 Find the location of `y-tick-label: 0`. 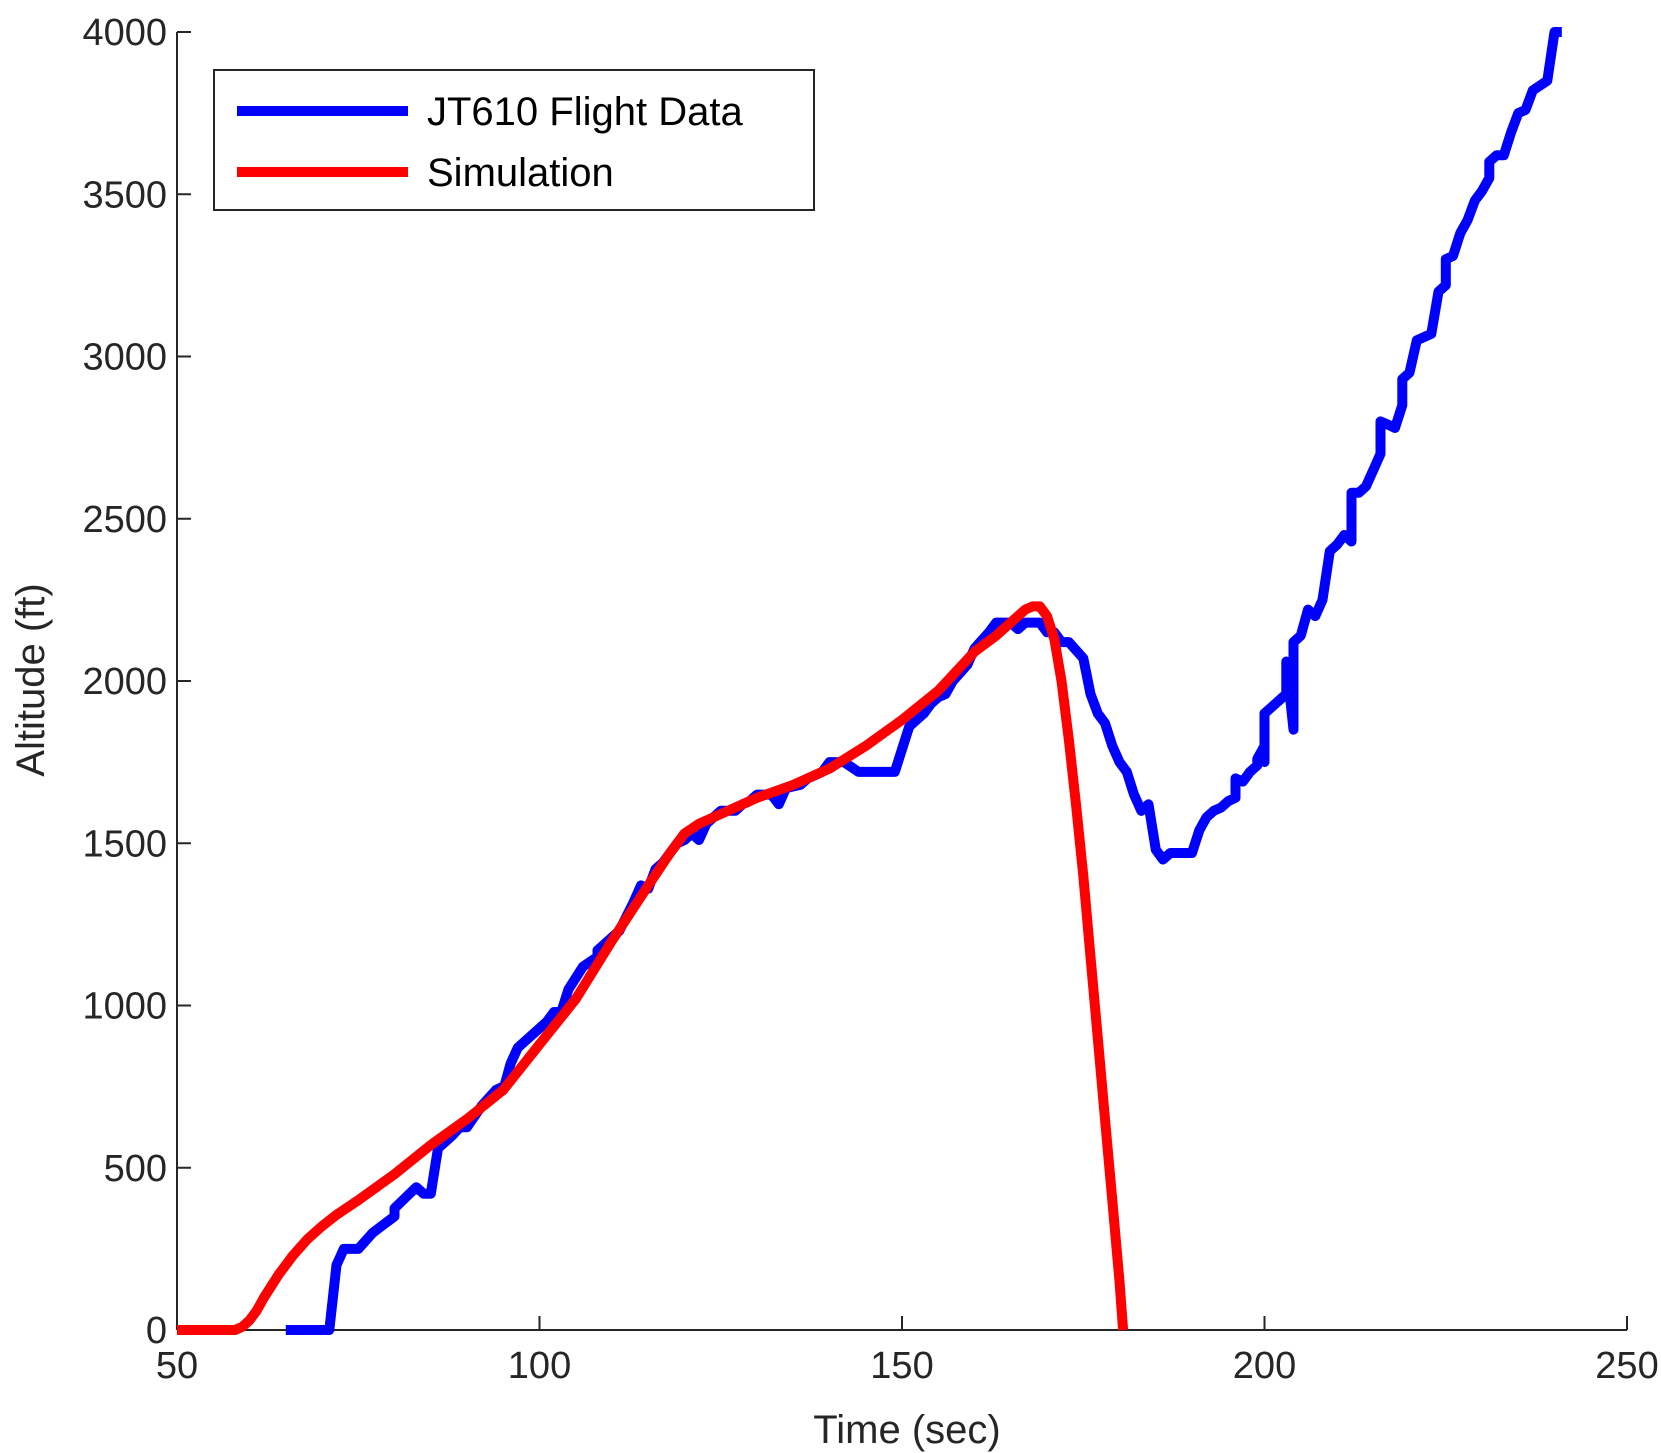

y-tick-label: 0 is located at coordinates (156, 1331).